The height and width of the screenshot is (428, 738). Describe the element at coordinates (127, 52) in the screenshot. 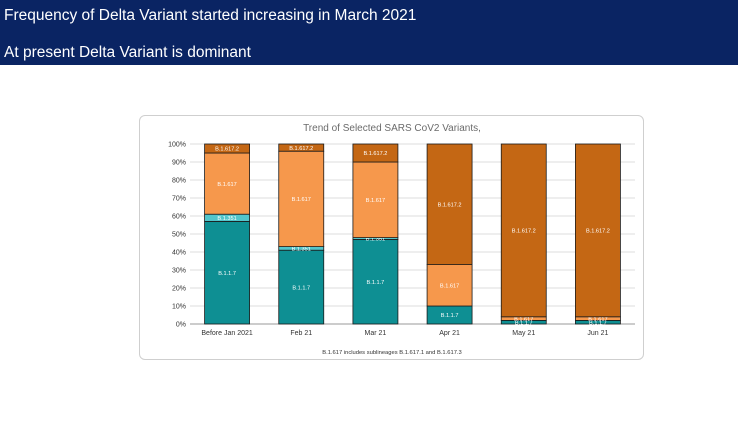

I see `banner-line-2: At present Delta Variant is dominant` at that location.